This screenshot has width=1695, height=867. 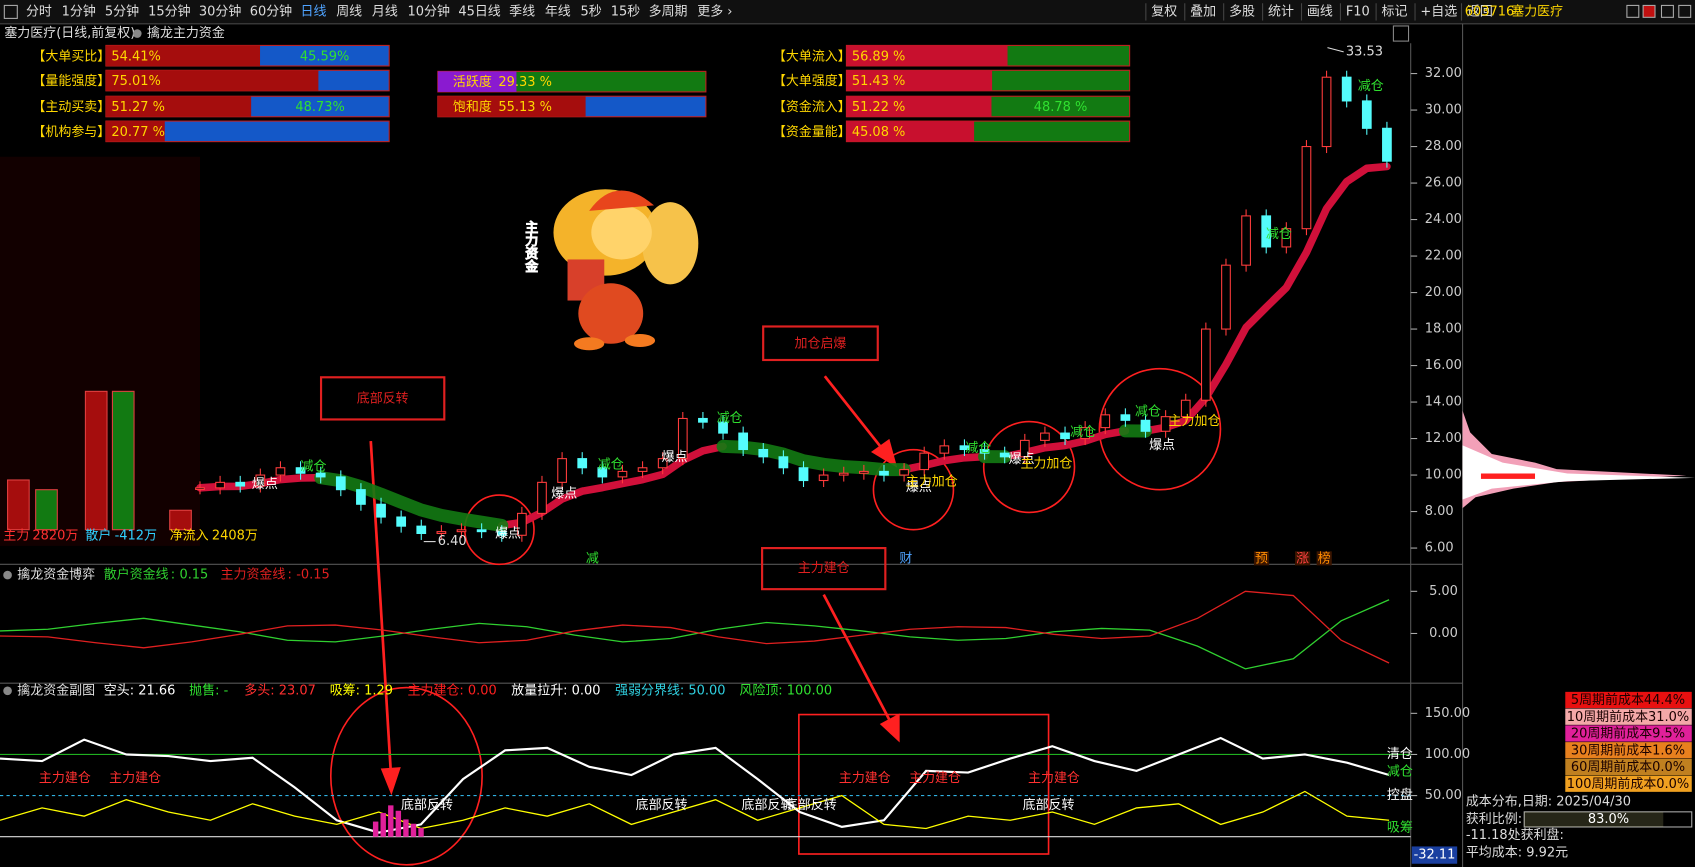 I want to click on event-label: 减仓, so click(x=611, y=464).